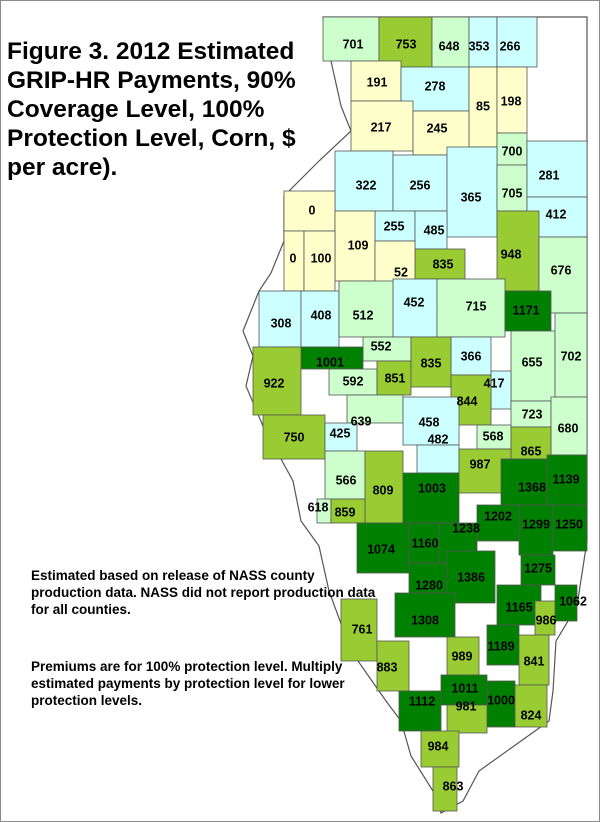  What do you see at coordinates (476, 306) in the screenshot?
I see `county-label-29: 715` at bounding box center [476, 306].